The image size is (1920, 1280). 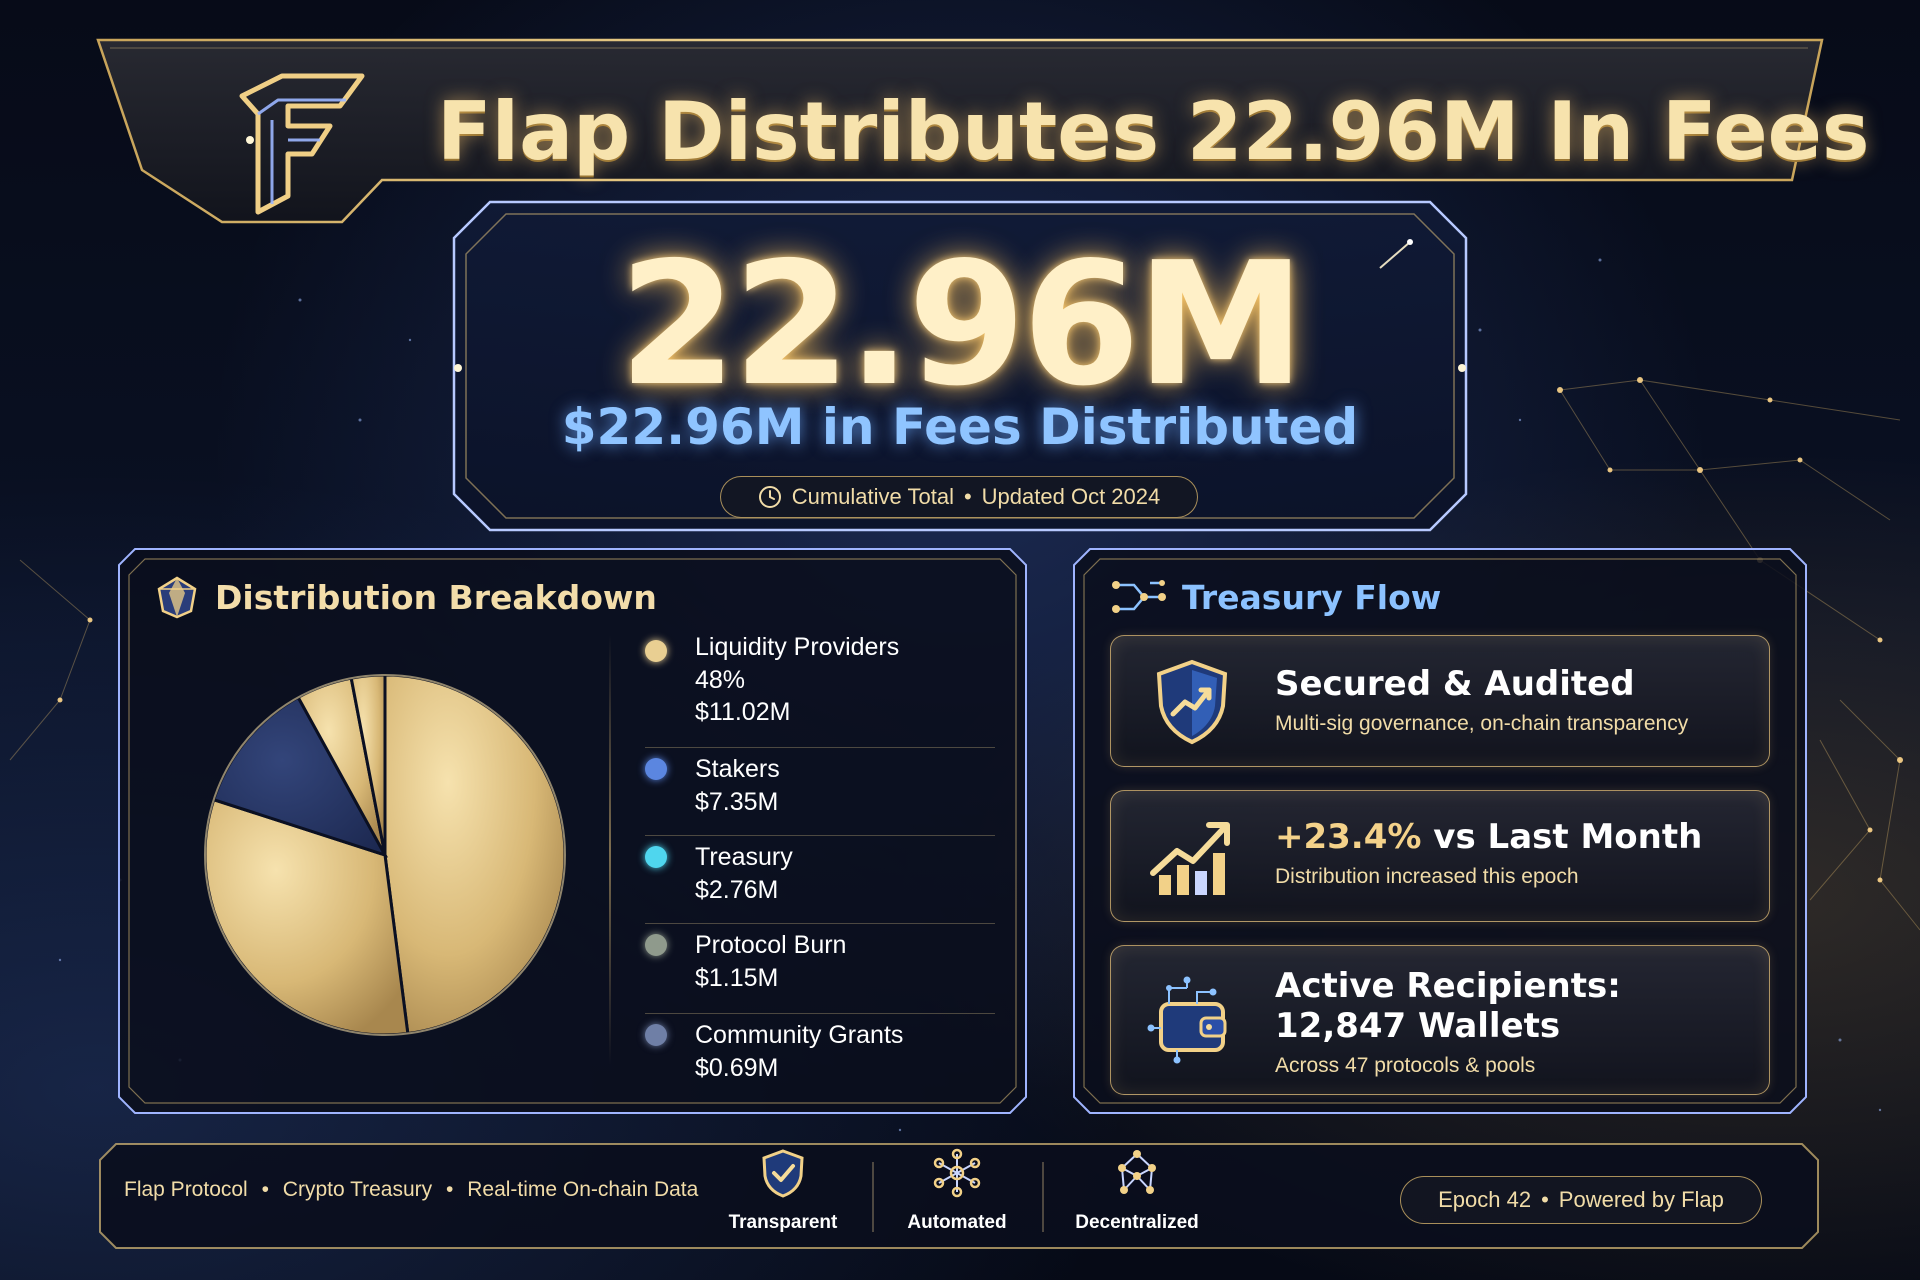 What do you see at coordinates (744, 857) in the screenshot?
I see `legend-name: Treasury` at bounding box center [744, 857].